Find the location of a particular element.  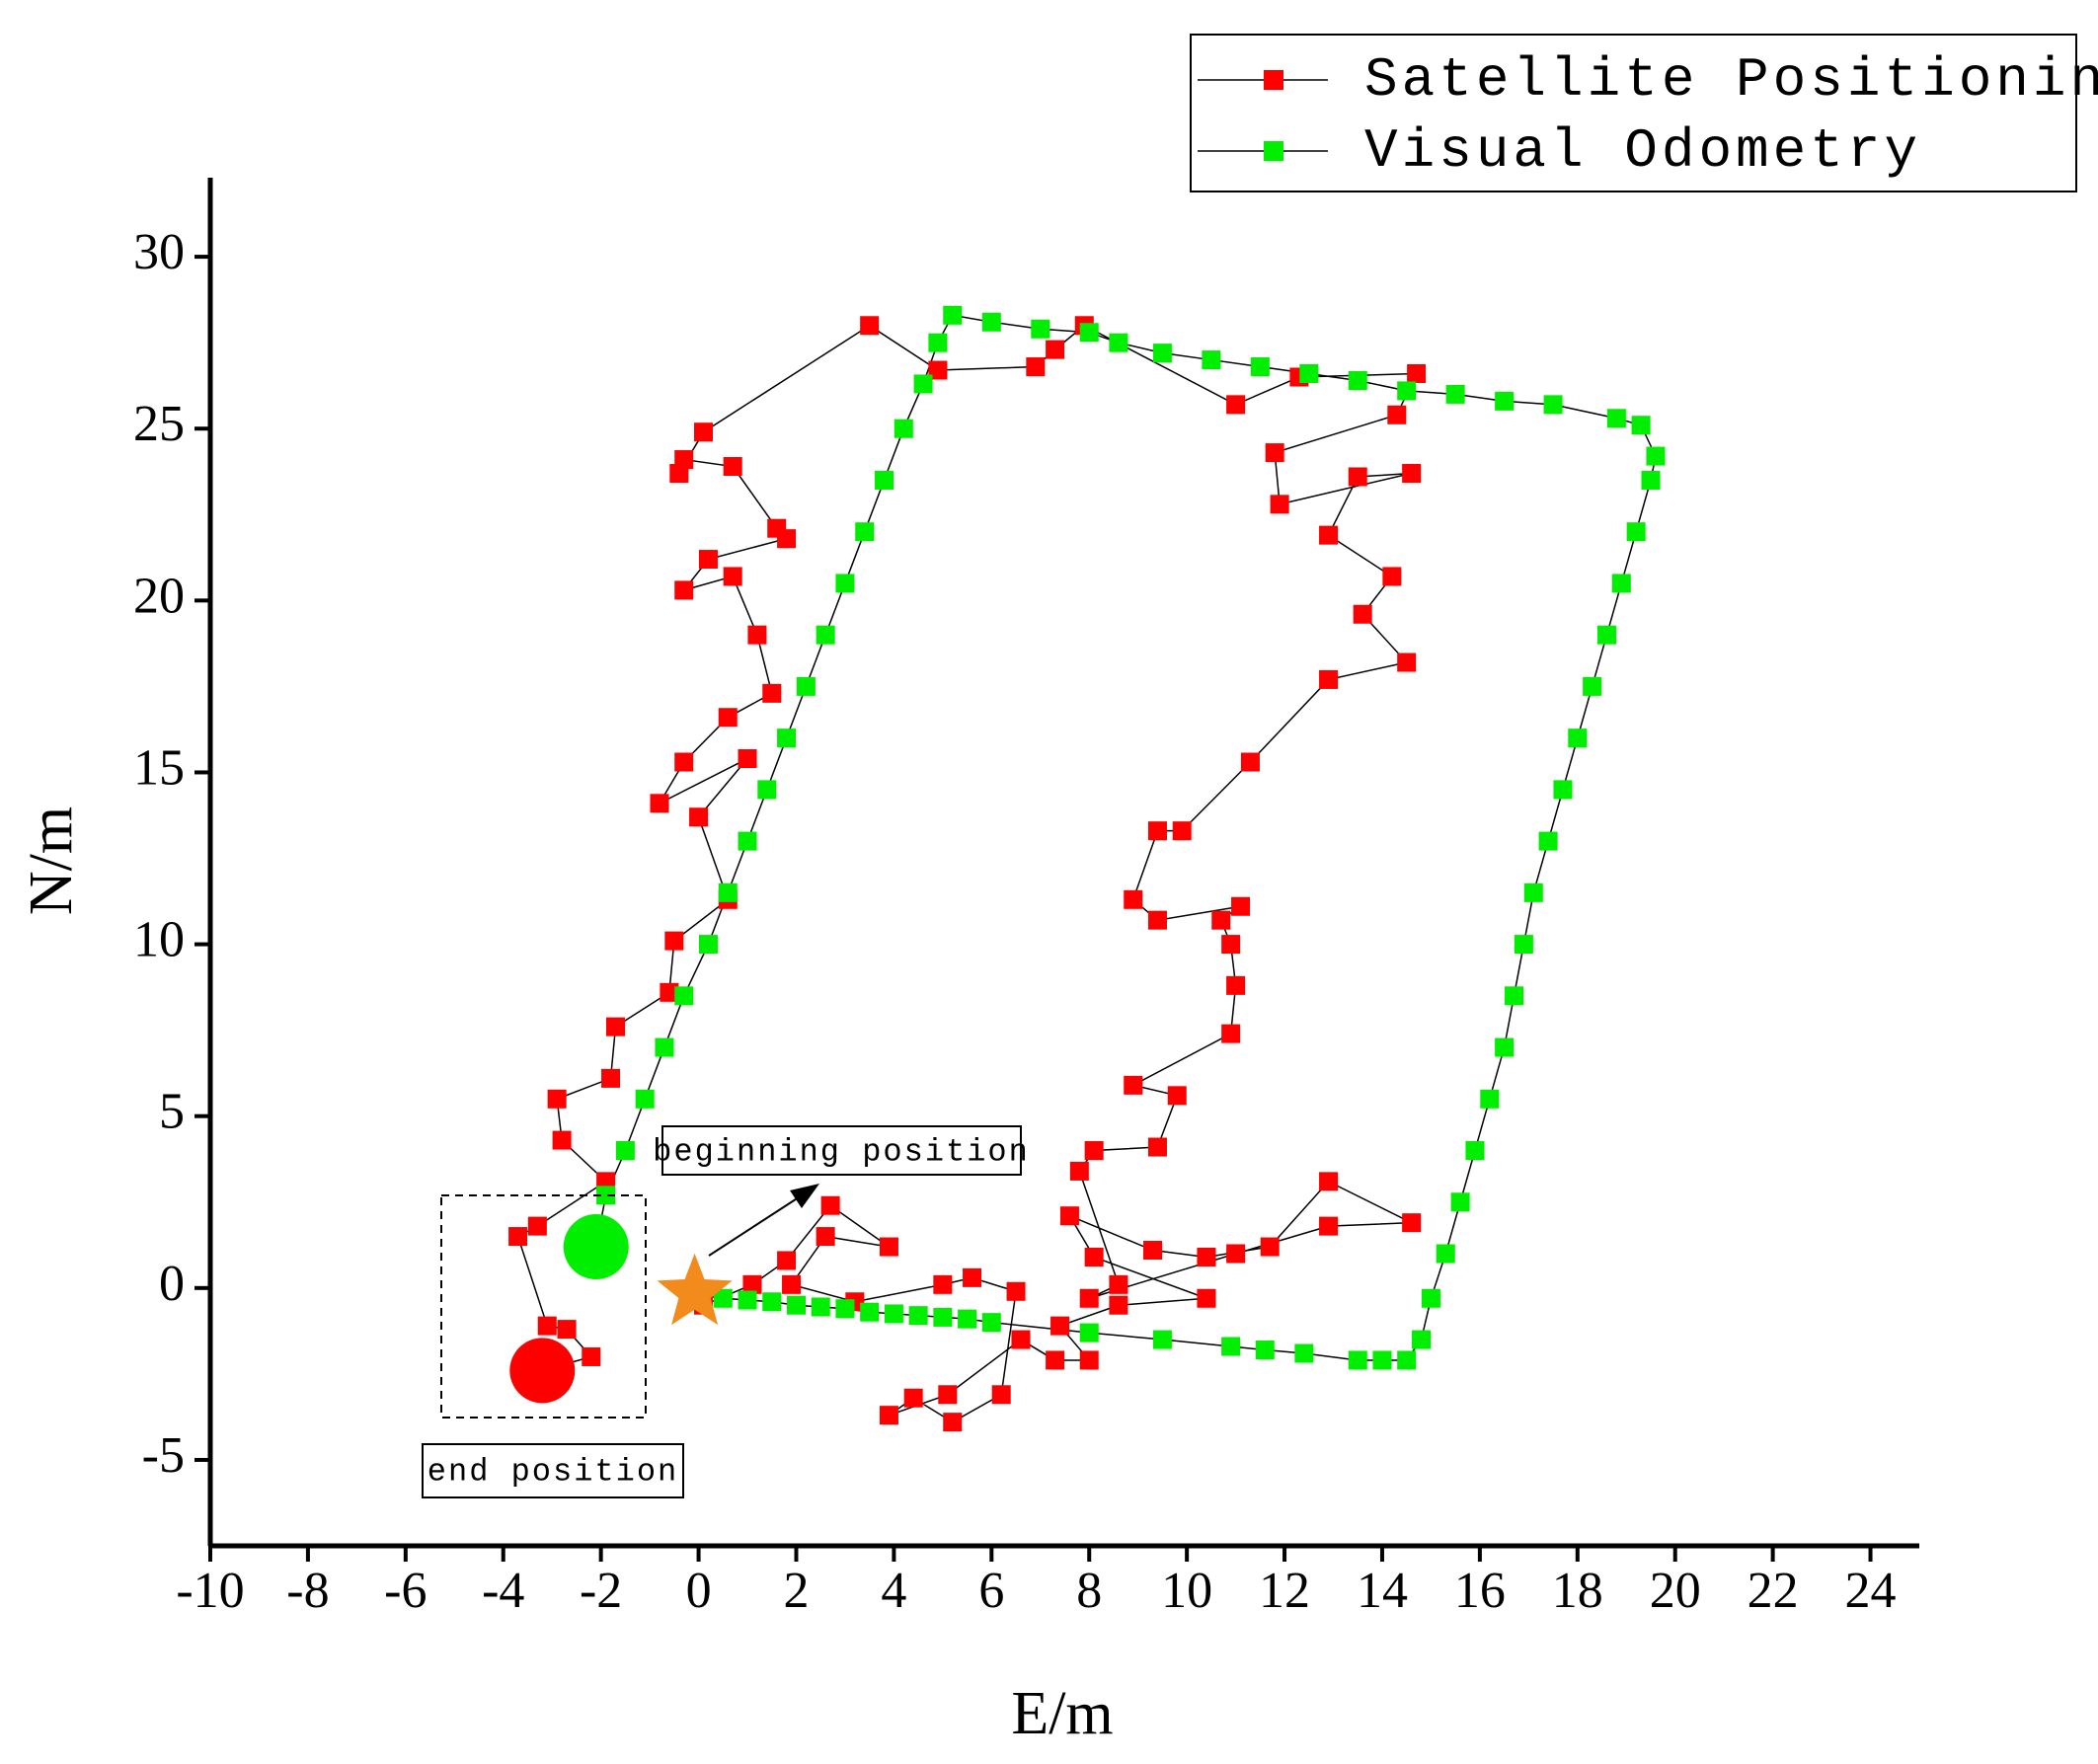

x-tick-label: 18 is located at coordinates (1578, 1591).